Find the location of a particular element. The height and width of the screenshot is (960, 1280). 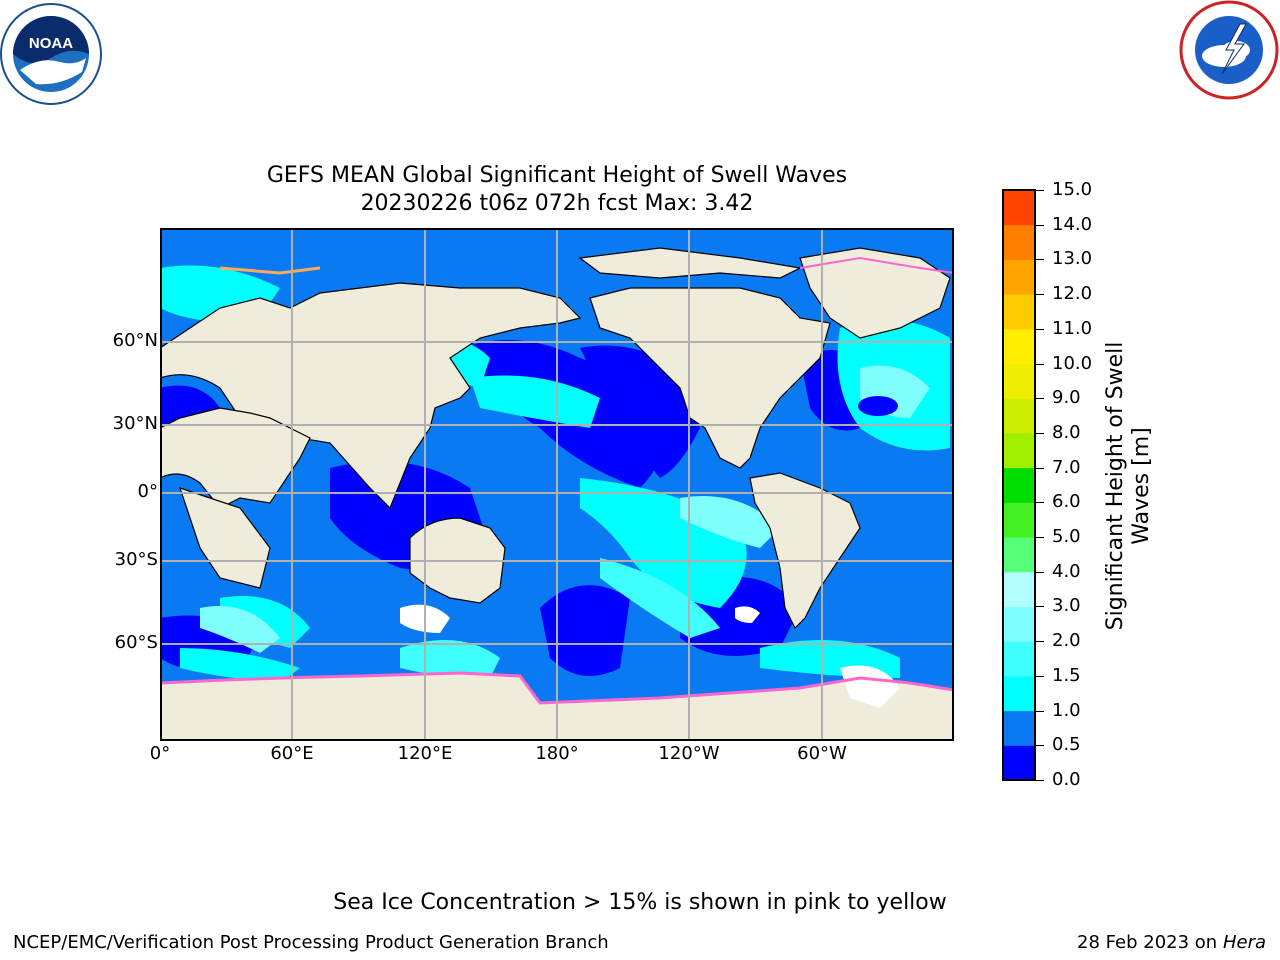

nws-logo is located at coordinates (1229, 50).